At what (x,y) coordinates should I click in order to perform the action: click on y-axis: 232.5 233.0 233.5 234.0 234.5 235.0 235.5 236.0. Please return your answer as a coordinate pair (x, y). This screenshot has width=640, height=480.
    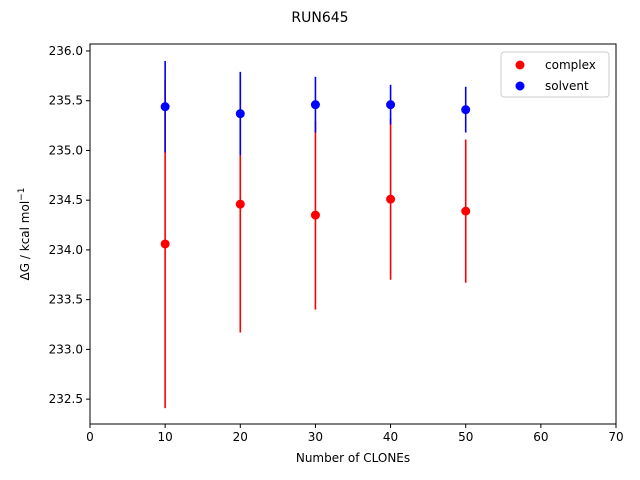
    Looking at the image, I should click on (69, 225).